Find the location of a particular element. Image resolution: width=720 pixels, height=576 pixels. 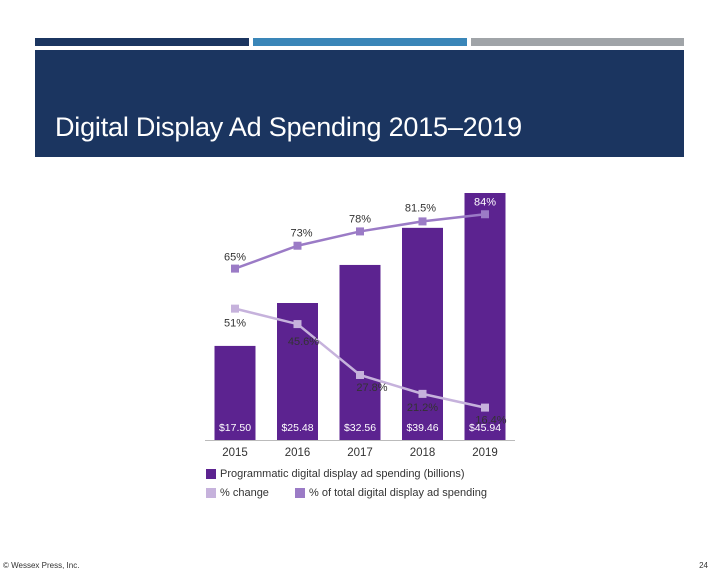

bar-2015 is located at coordinates (235, 392).